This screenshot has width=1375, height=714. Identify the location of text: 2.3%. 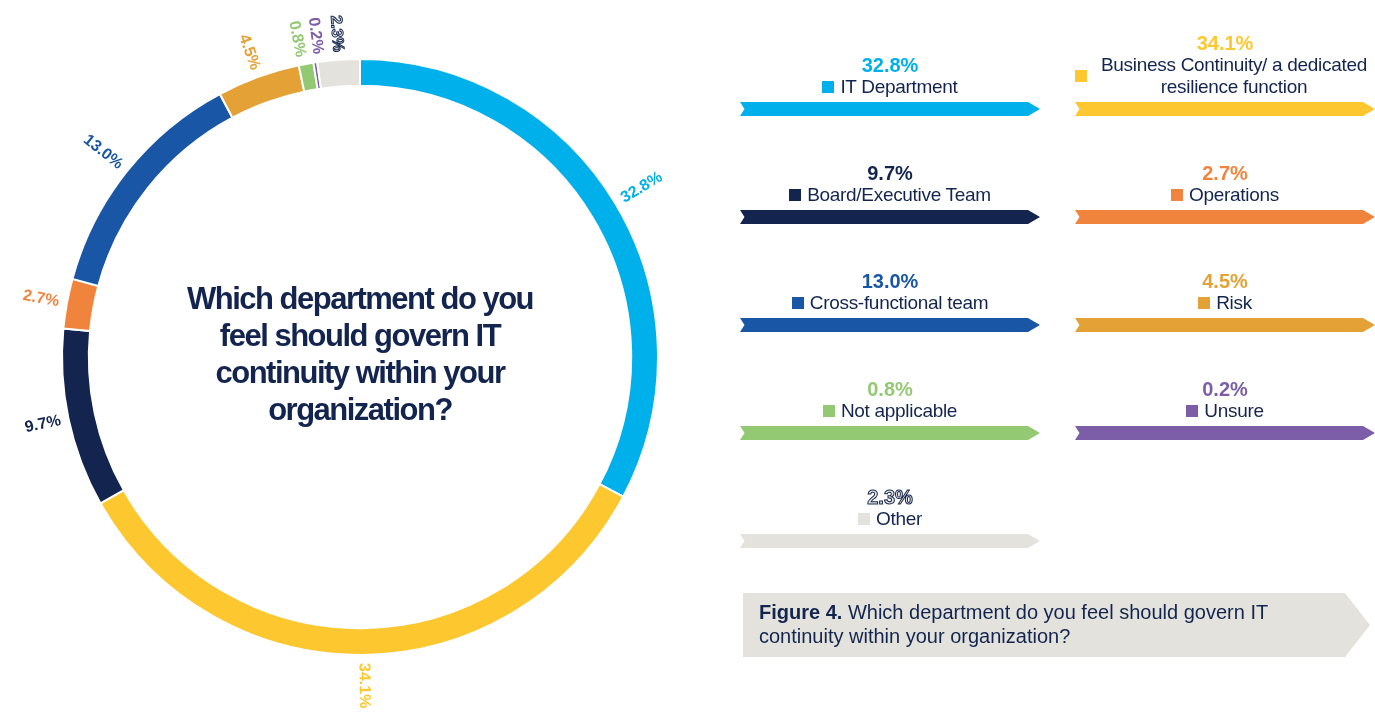
(890, 497).